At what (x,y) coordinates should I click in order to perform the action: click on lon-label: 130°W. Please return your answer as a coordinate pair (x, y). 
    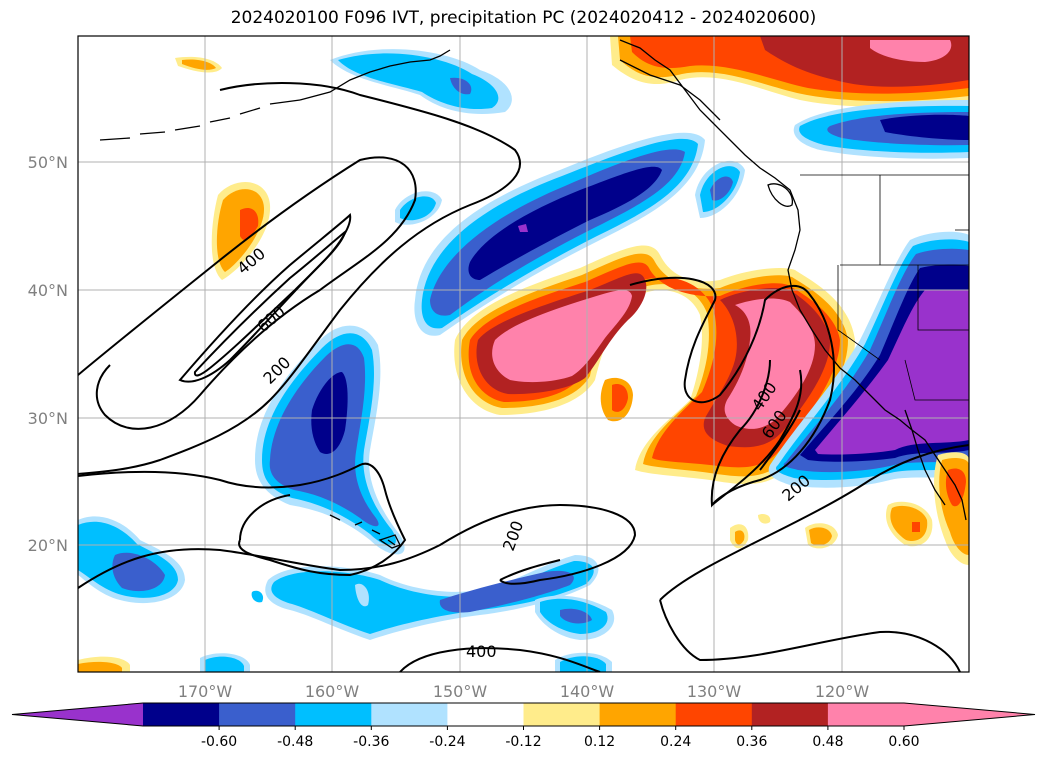
    Looking at the image, I should click on (714, 691).